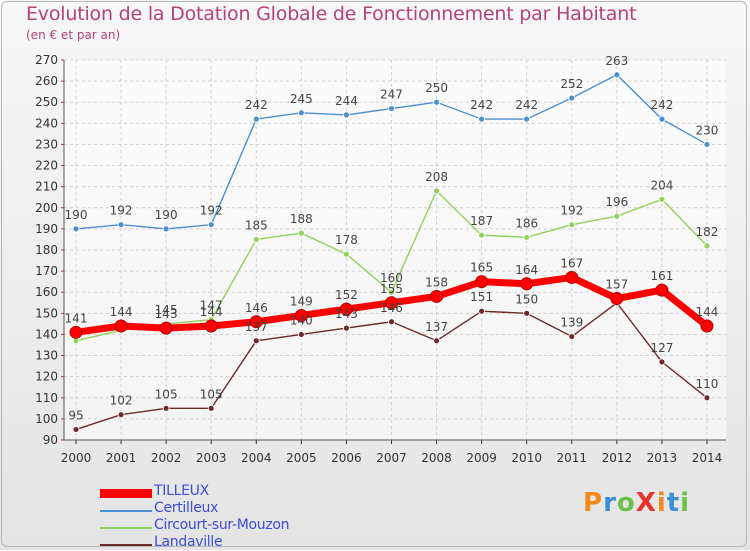 Image resolution: width=750 pixels, height=551 pixels. I want to click on data-label-tilleux: 157, so click(616, 285).